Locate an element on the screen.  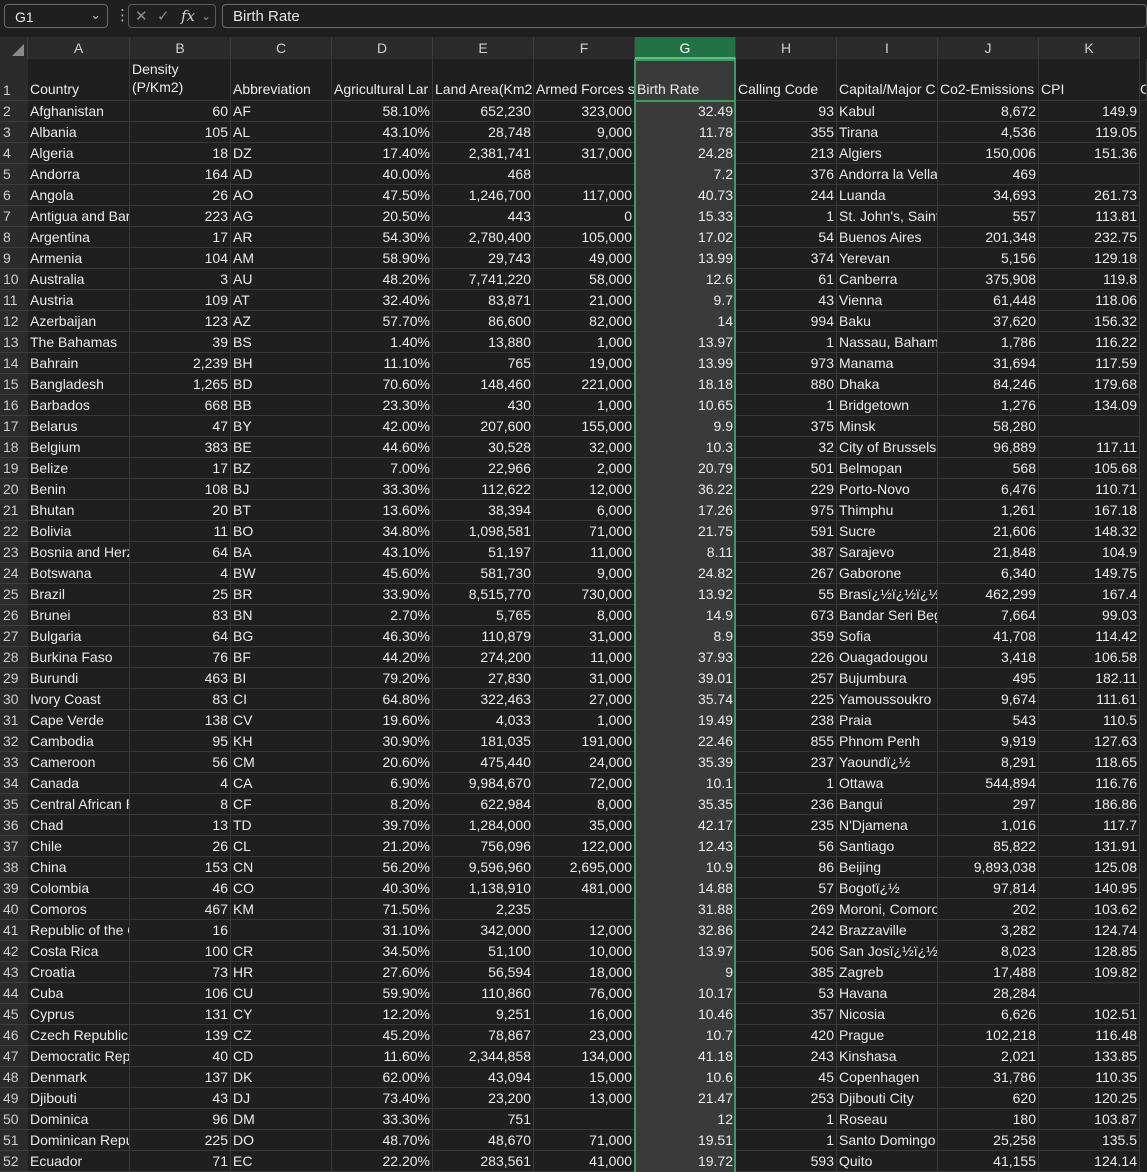
table-cell: 109 is located at coordinates (180, 300).